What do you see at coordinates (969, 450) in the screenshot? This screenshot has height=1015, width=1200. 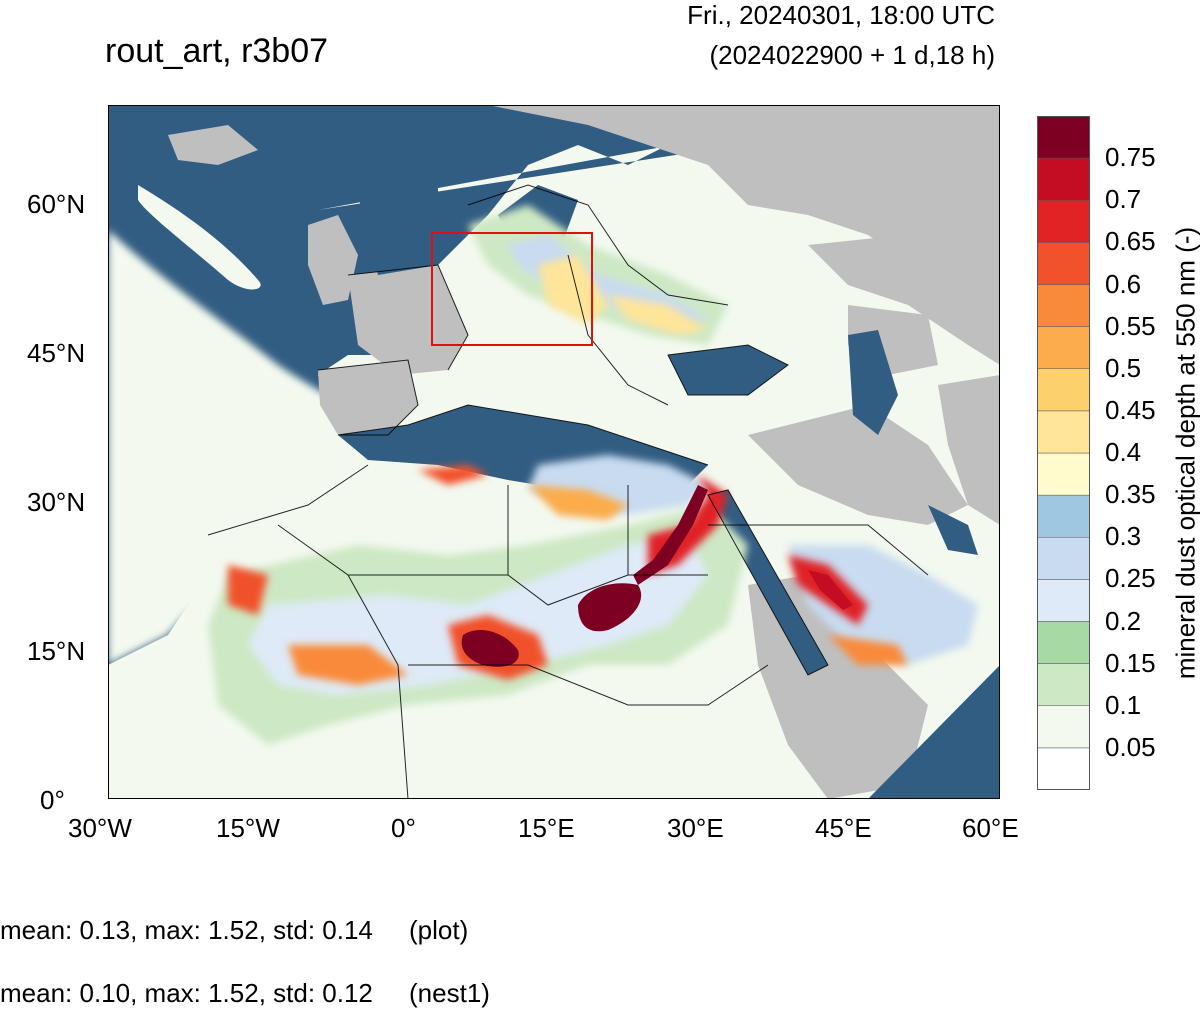 I see `grey-iran` at bounding box center [969, 450].